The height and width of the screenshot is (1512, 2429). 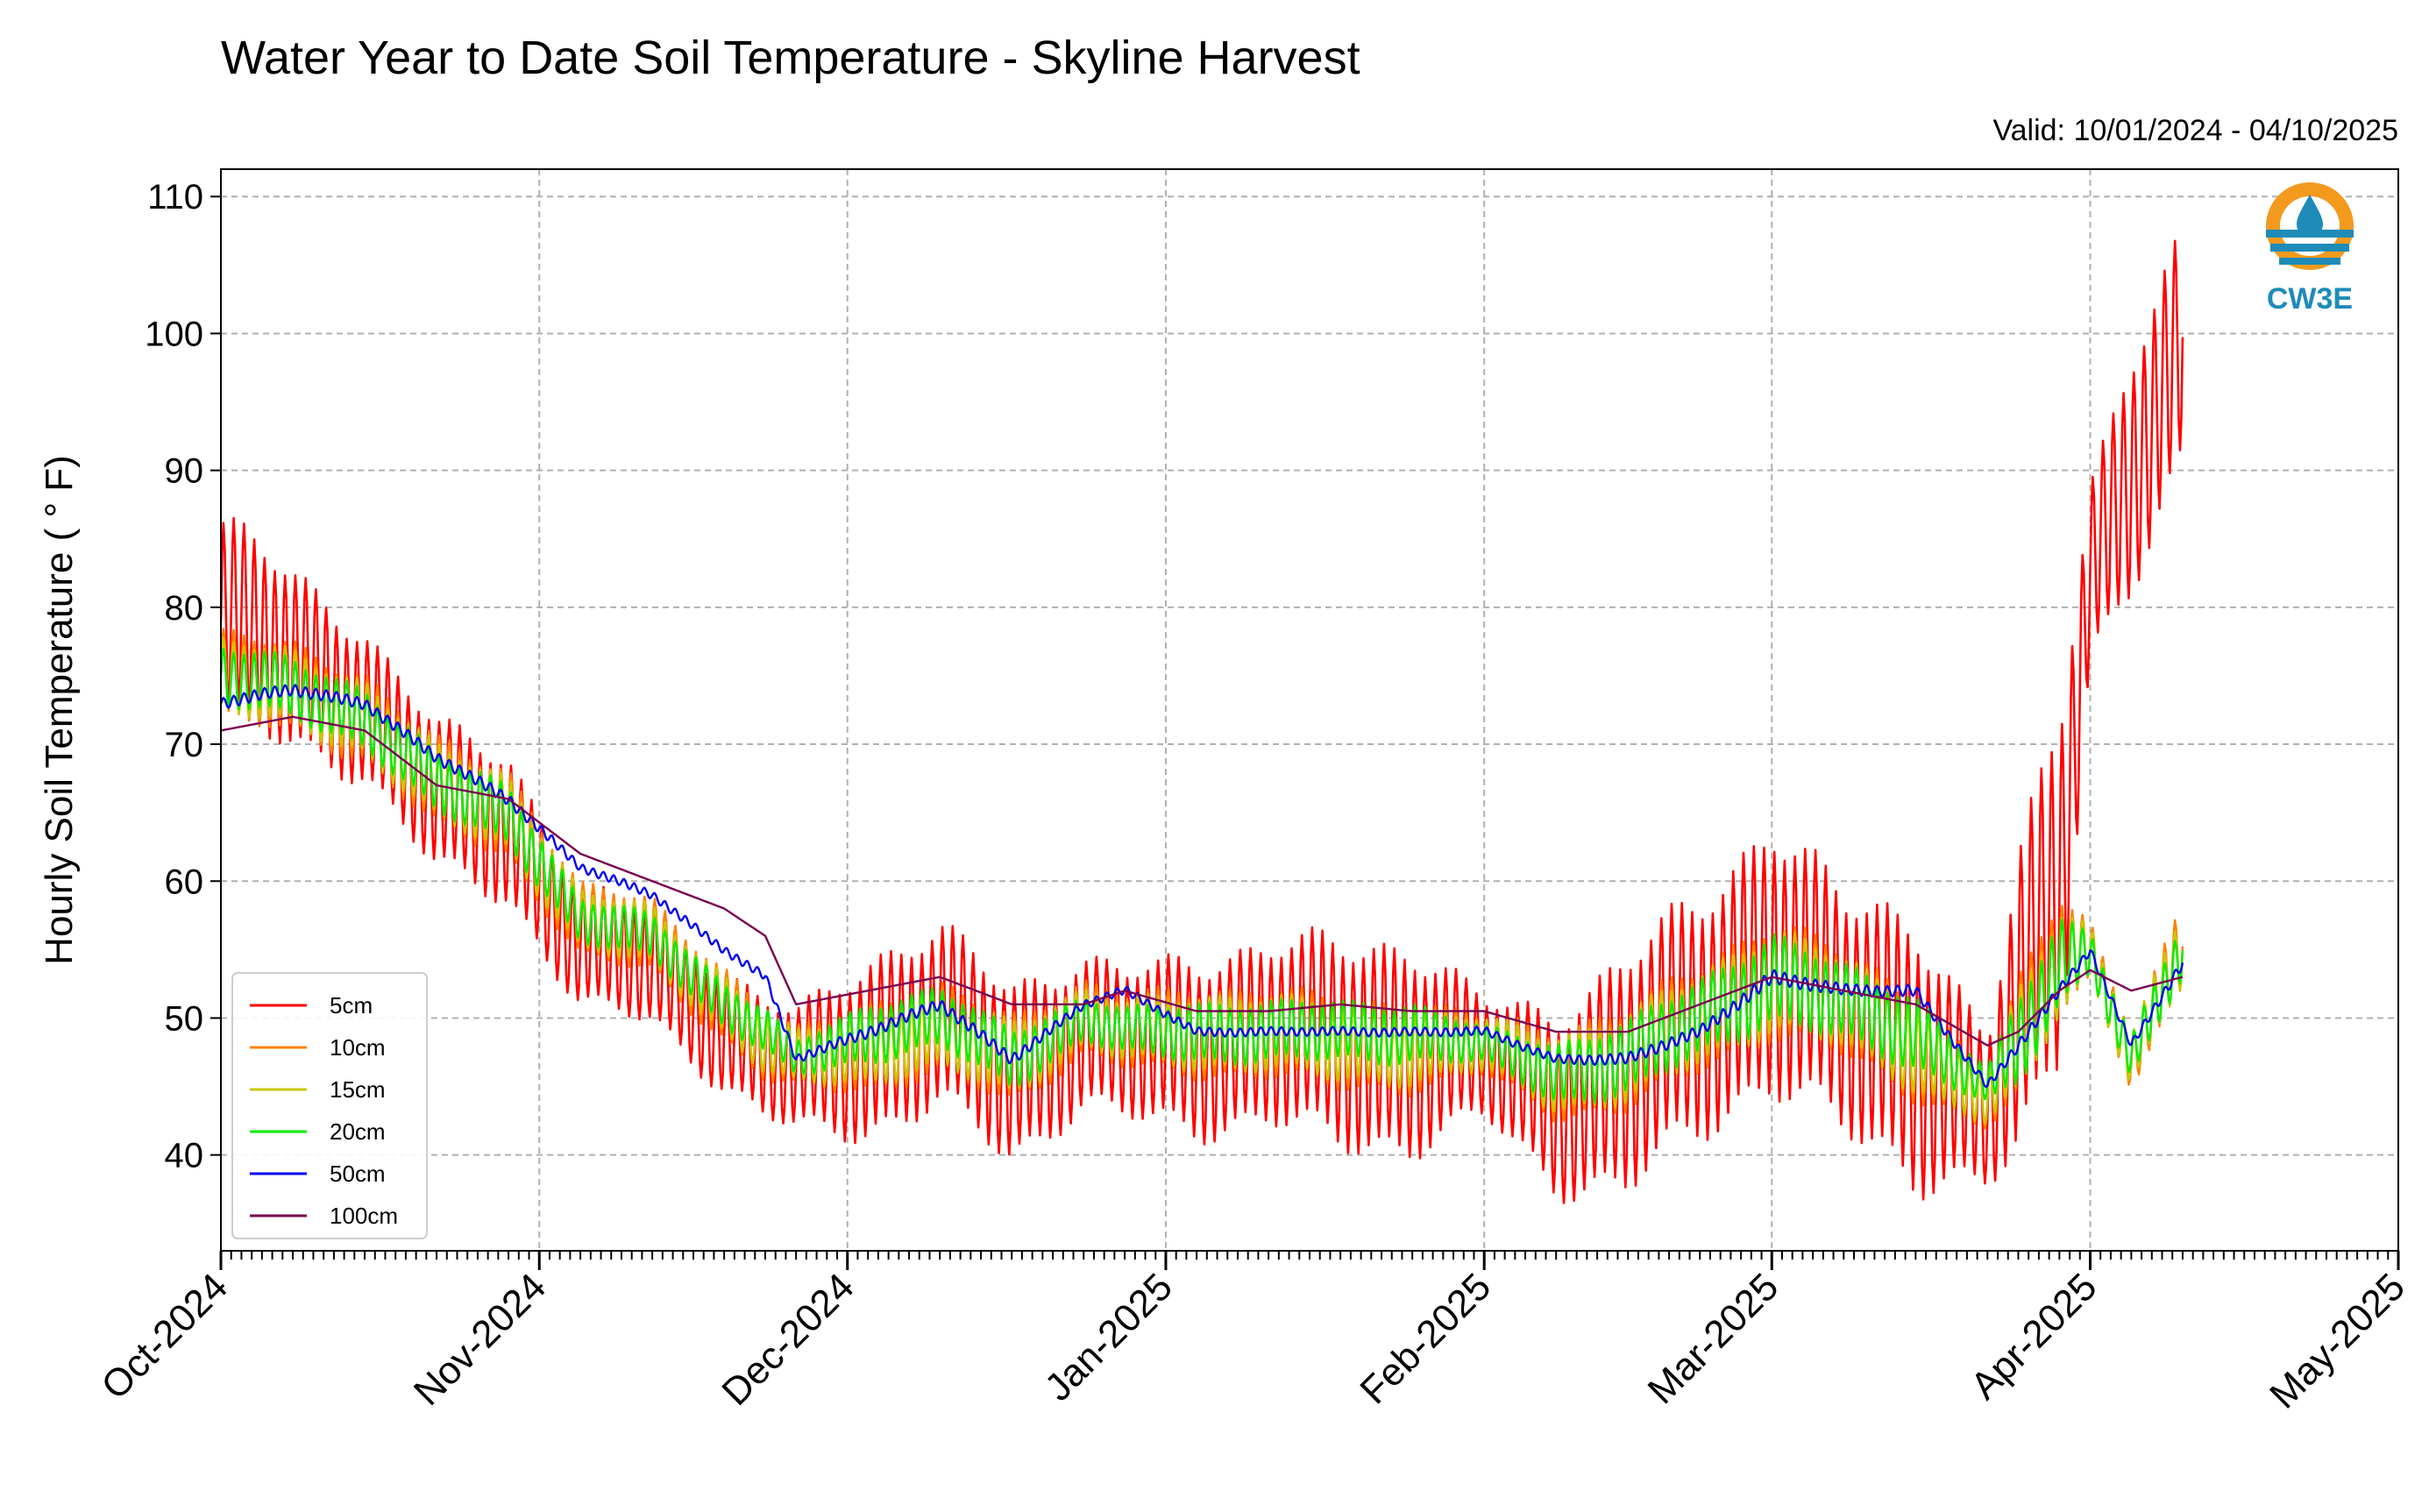 I want to click on legend-label: 15cm, so click(x=358, y=1089).